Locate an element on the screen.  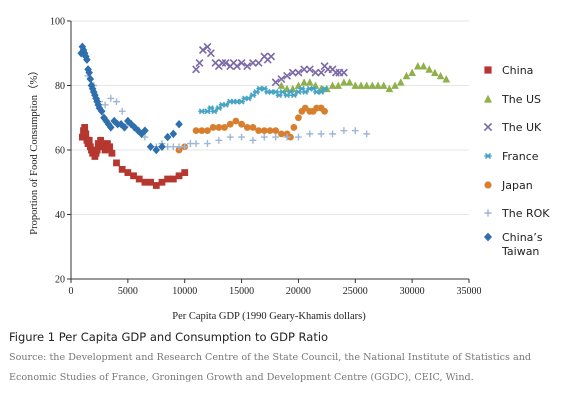
y-tick-label: 20 is located at coordinates (60, 280).